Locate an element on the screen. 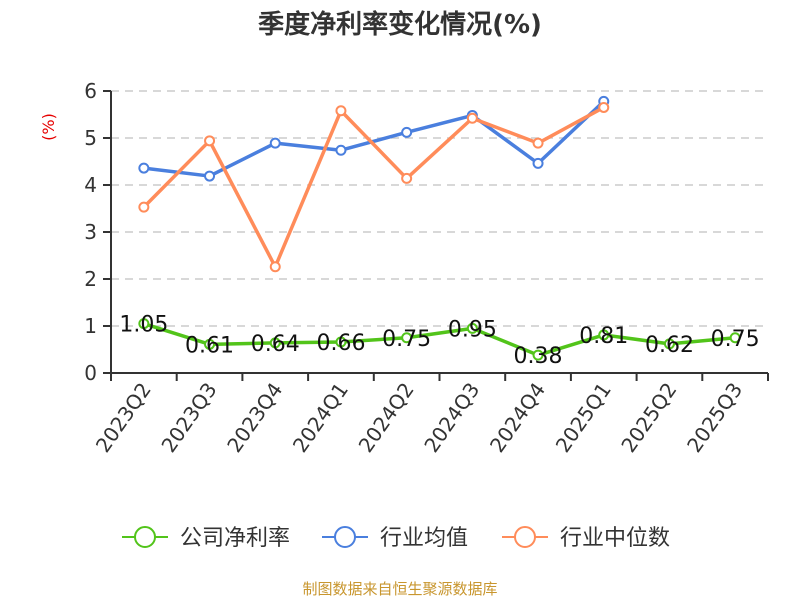  y-tick-label: 2 is located at coordinates (90, 279).